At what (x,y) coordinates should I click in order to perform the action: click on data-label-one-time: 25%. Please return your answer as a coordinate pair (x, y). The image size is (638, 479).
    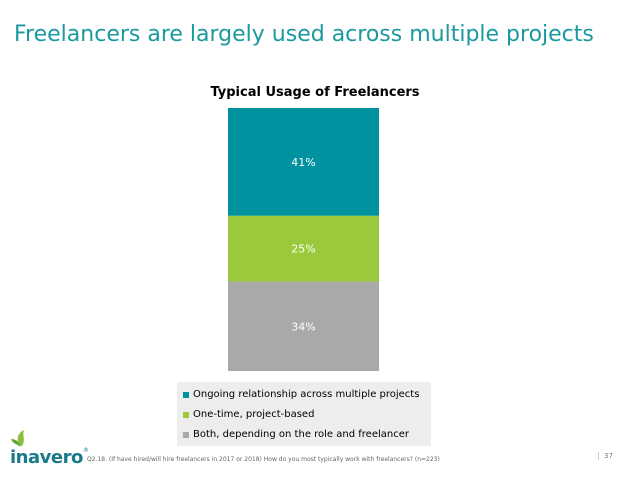
    Looking at the image, I should click on (303, 249).